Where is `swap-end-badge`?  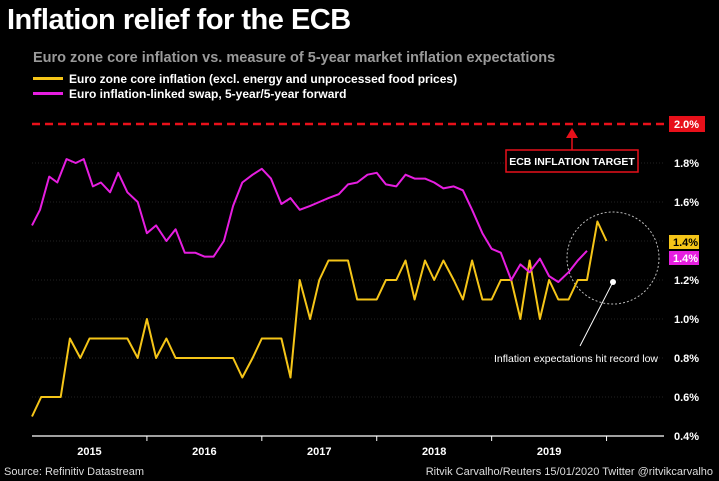 swap-end-badge is located at coordinates (684, 258).